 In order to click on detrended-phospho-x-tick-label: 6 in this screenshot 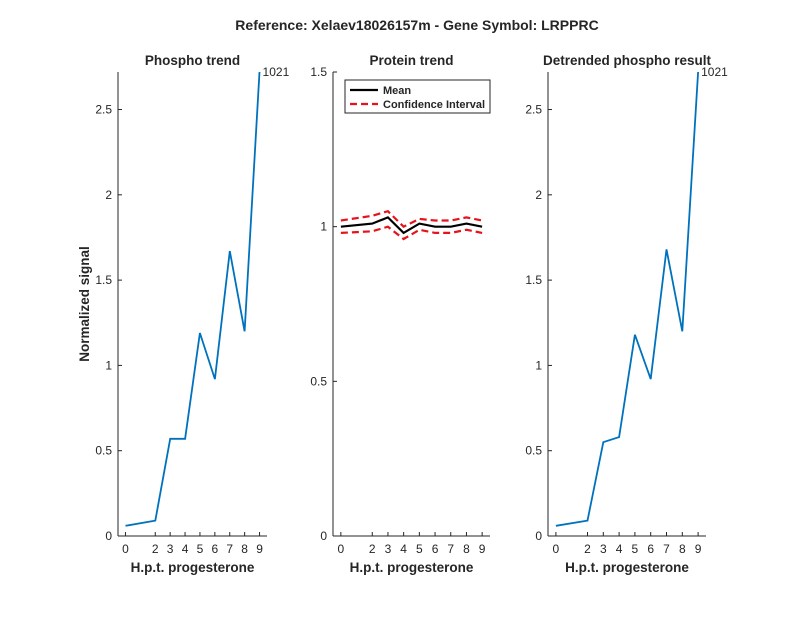, I will do `click(650, 549)`.